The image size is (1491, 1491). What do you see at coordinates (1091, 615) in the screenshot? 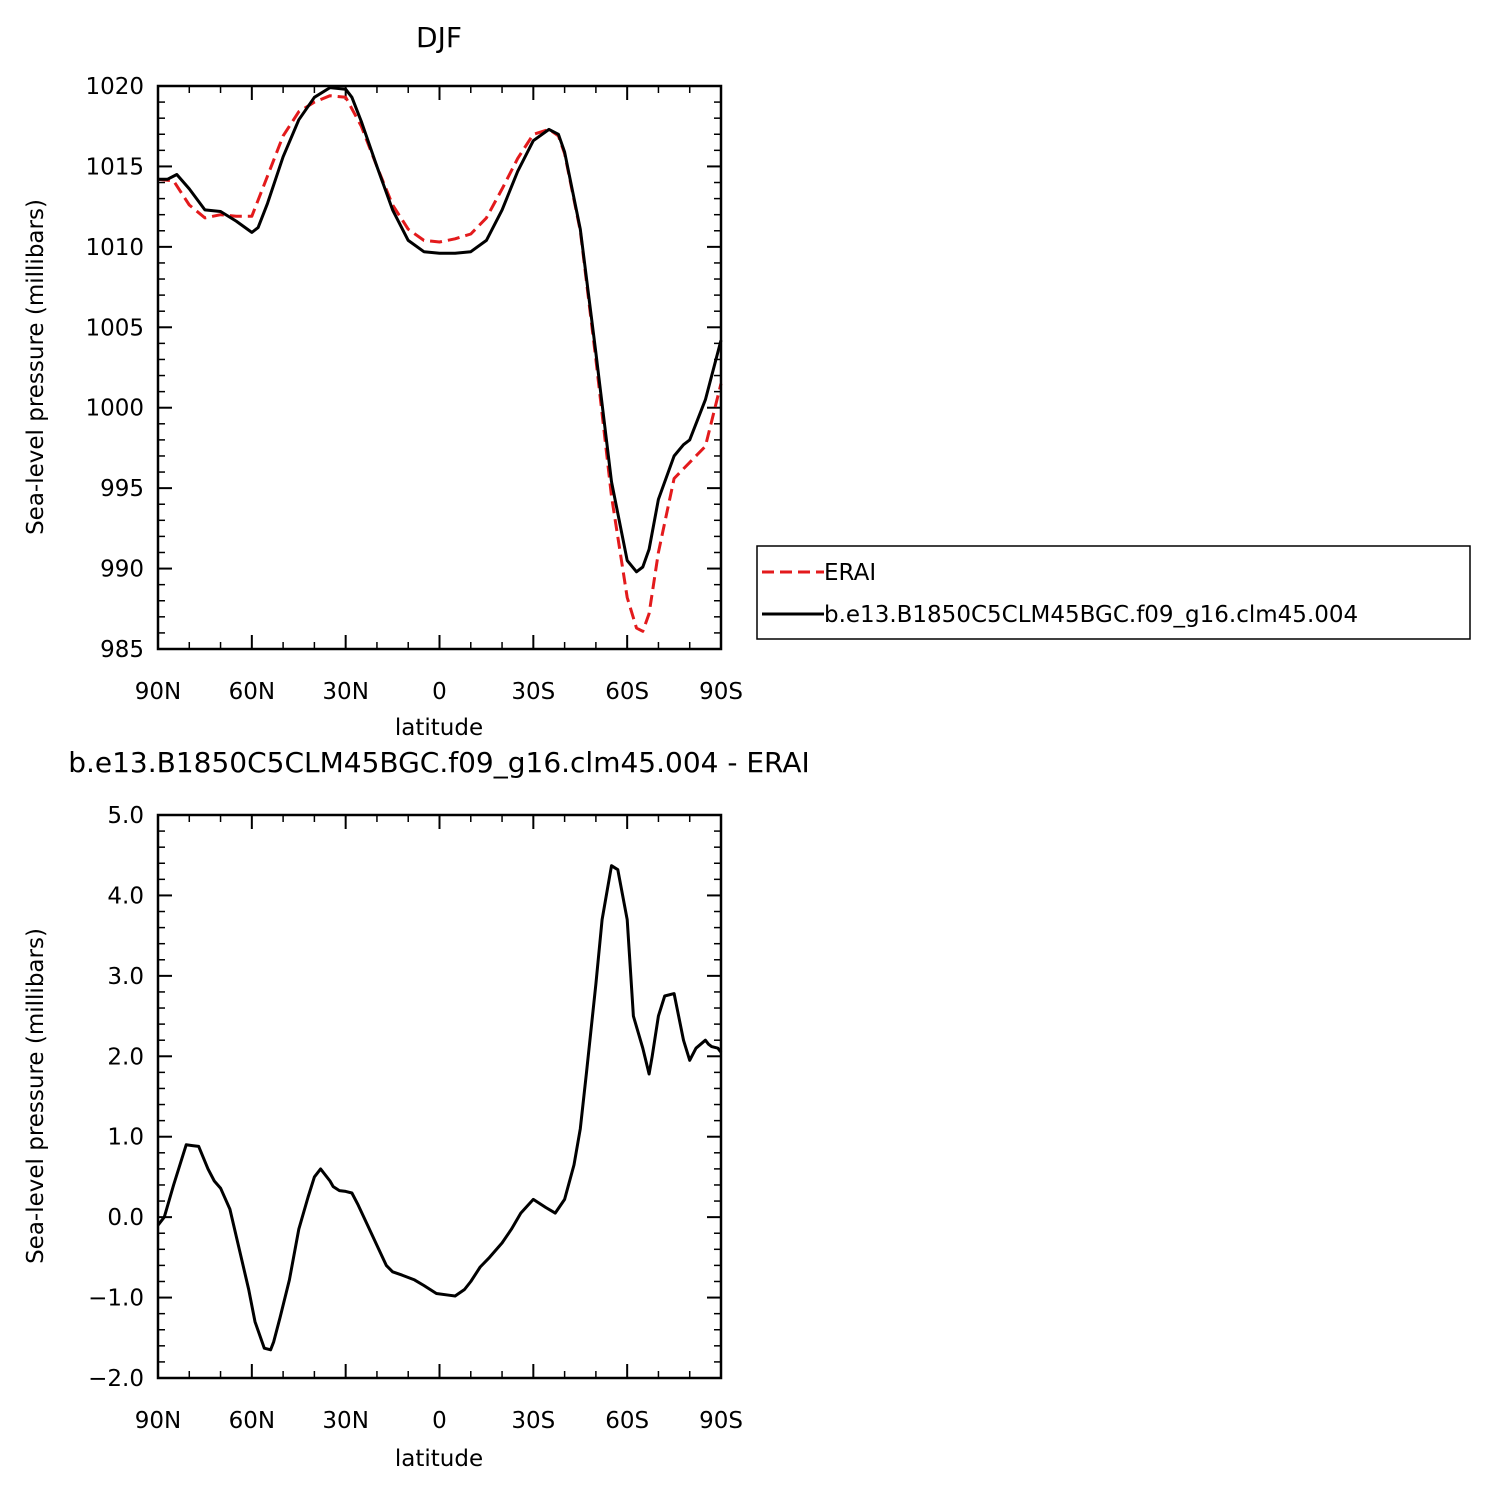
I see `legend-label-model: b.e13.B1850C5CLM45BGC.f09_g16.clm45.004` at bounding box center [1091, 615].